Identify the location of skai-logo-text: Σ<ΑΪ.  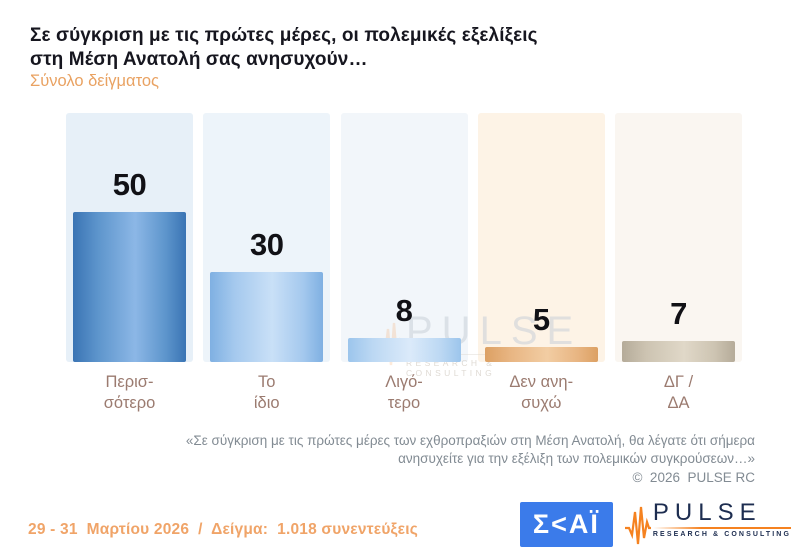
(566, 523).